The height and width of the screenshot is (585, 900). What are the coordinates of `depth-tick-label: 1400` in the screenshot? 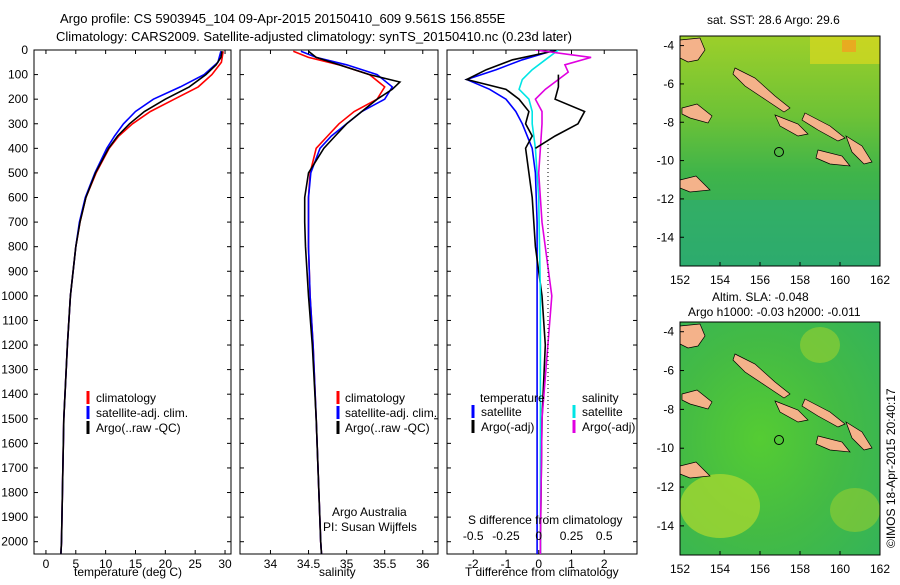 It's located at (14, 394).